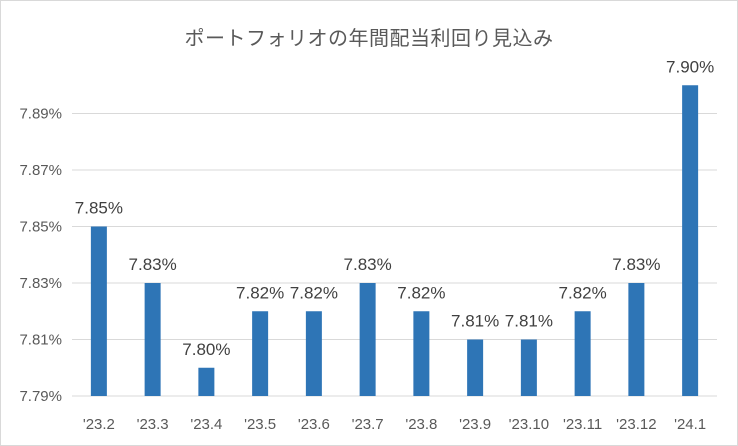 This screenshot has height=446, width=738. What do you see at coordinates (582, 424) in the screenshot?
I see `x-tick-label: '23.11` at bounding box center [582, 424].